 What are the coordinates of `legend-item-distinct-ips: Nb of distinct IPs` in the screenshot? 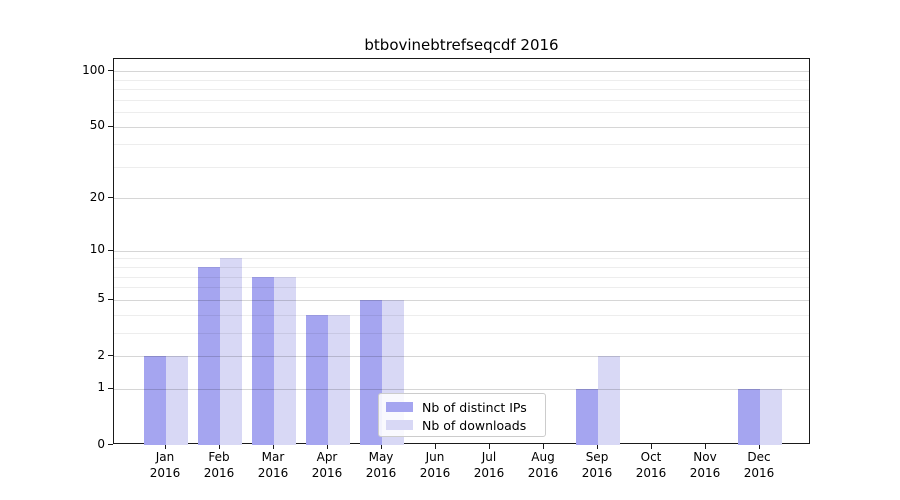 It's located at (462, 407).